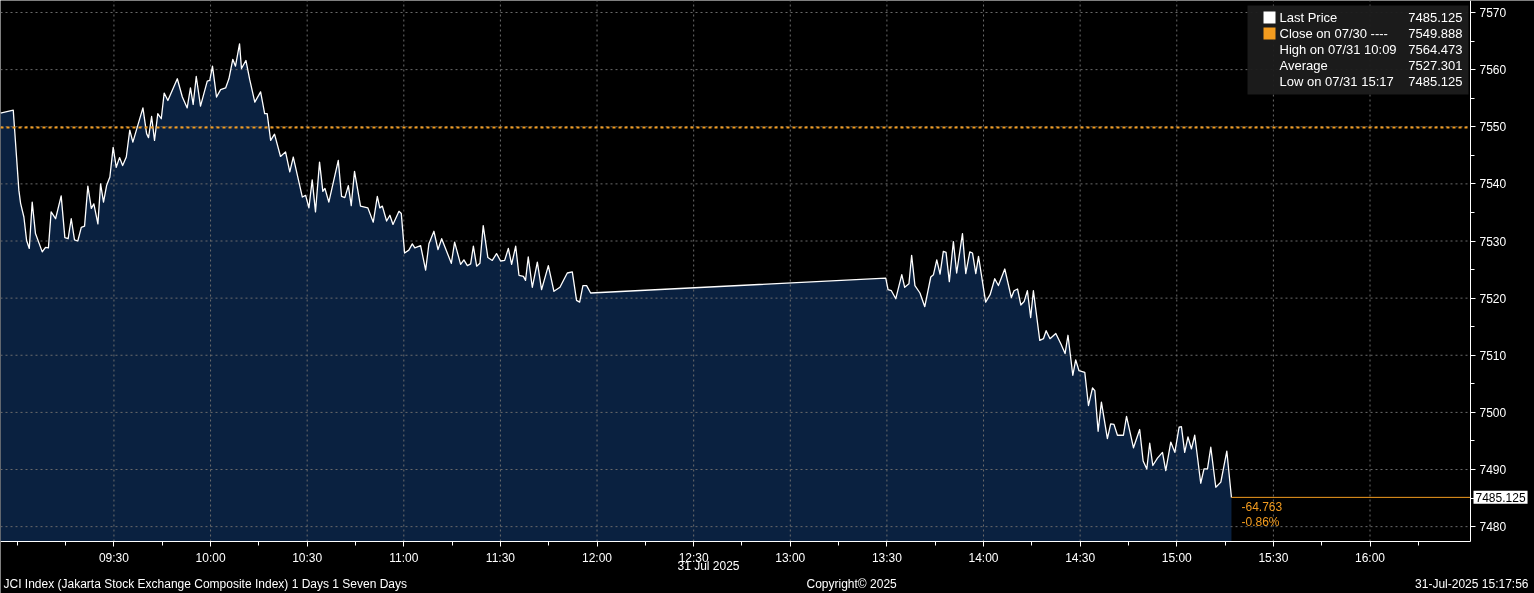  What do you see at coordinates (1493, 70) in the screenshot?
I see `y-tick-label: 7560` at bounding box center [1493, 70].